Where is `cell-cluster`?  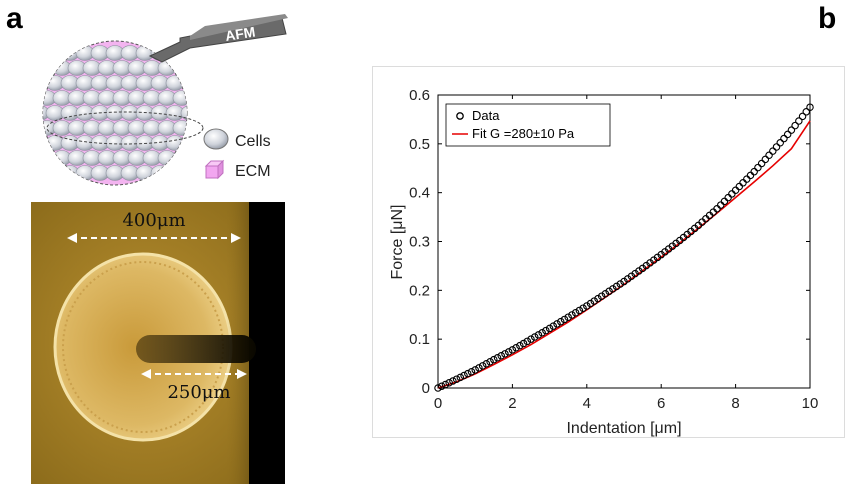
cell-cluster is located at coordinates (115, 113).